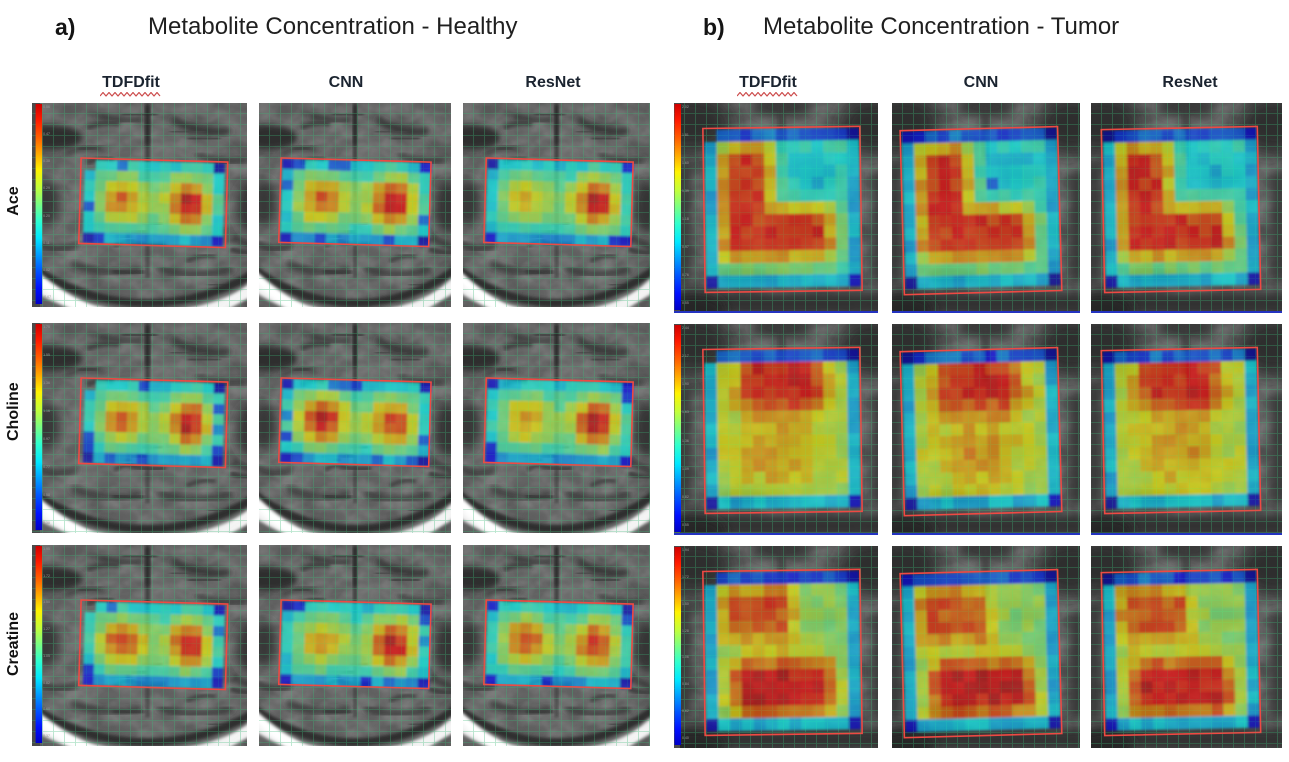 This screenshot has width=1289, height=762. What do you see at coordinates (685, 412) in the screenshot?
I see `svg-text: 1.63` at bounding box center [685, 412].